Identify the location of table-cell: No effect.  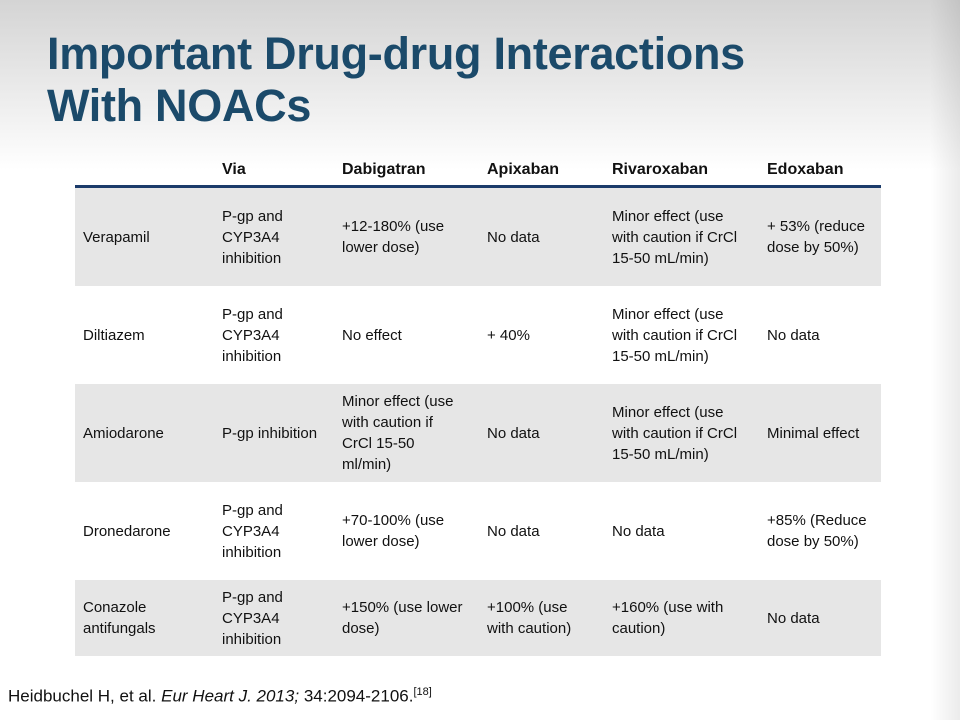
(402, 335).